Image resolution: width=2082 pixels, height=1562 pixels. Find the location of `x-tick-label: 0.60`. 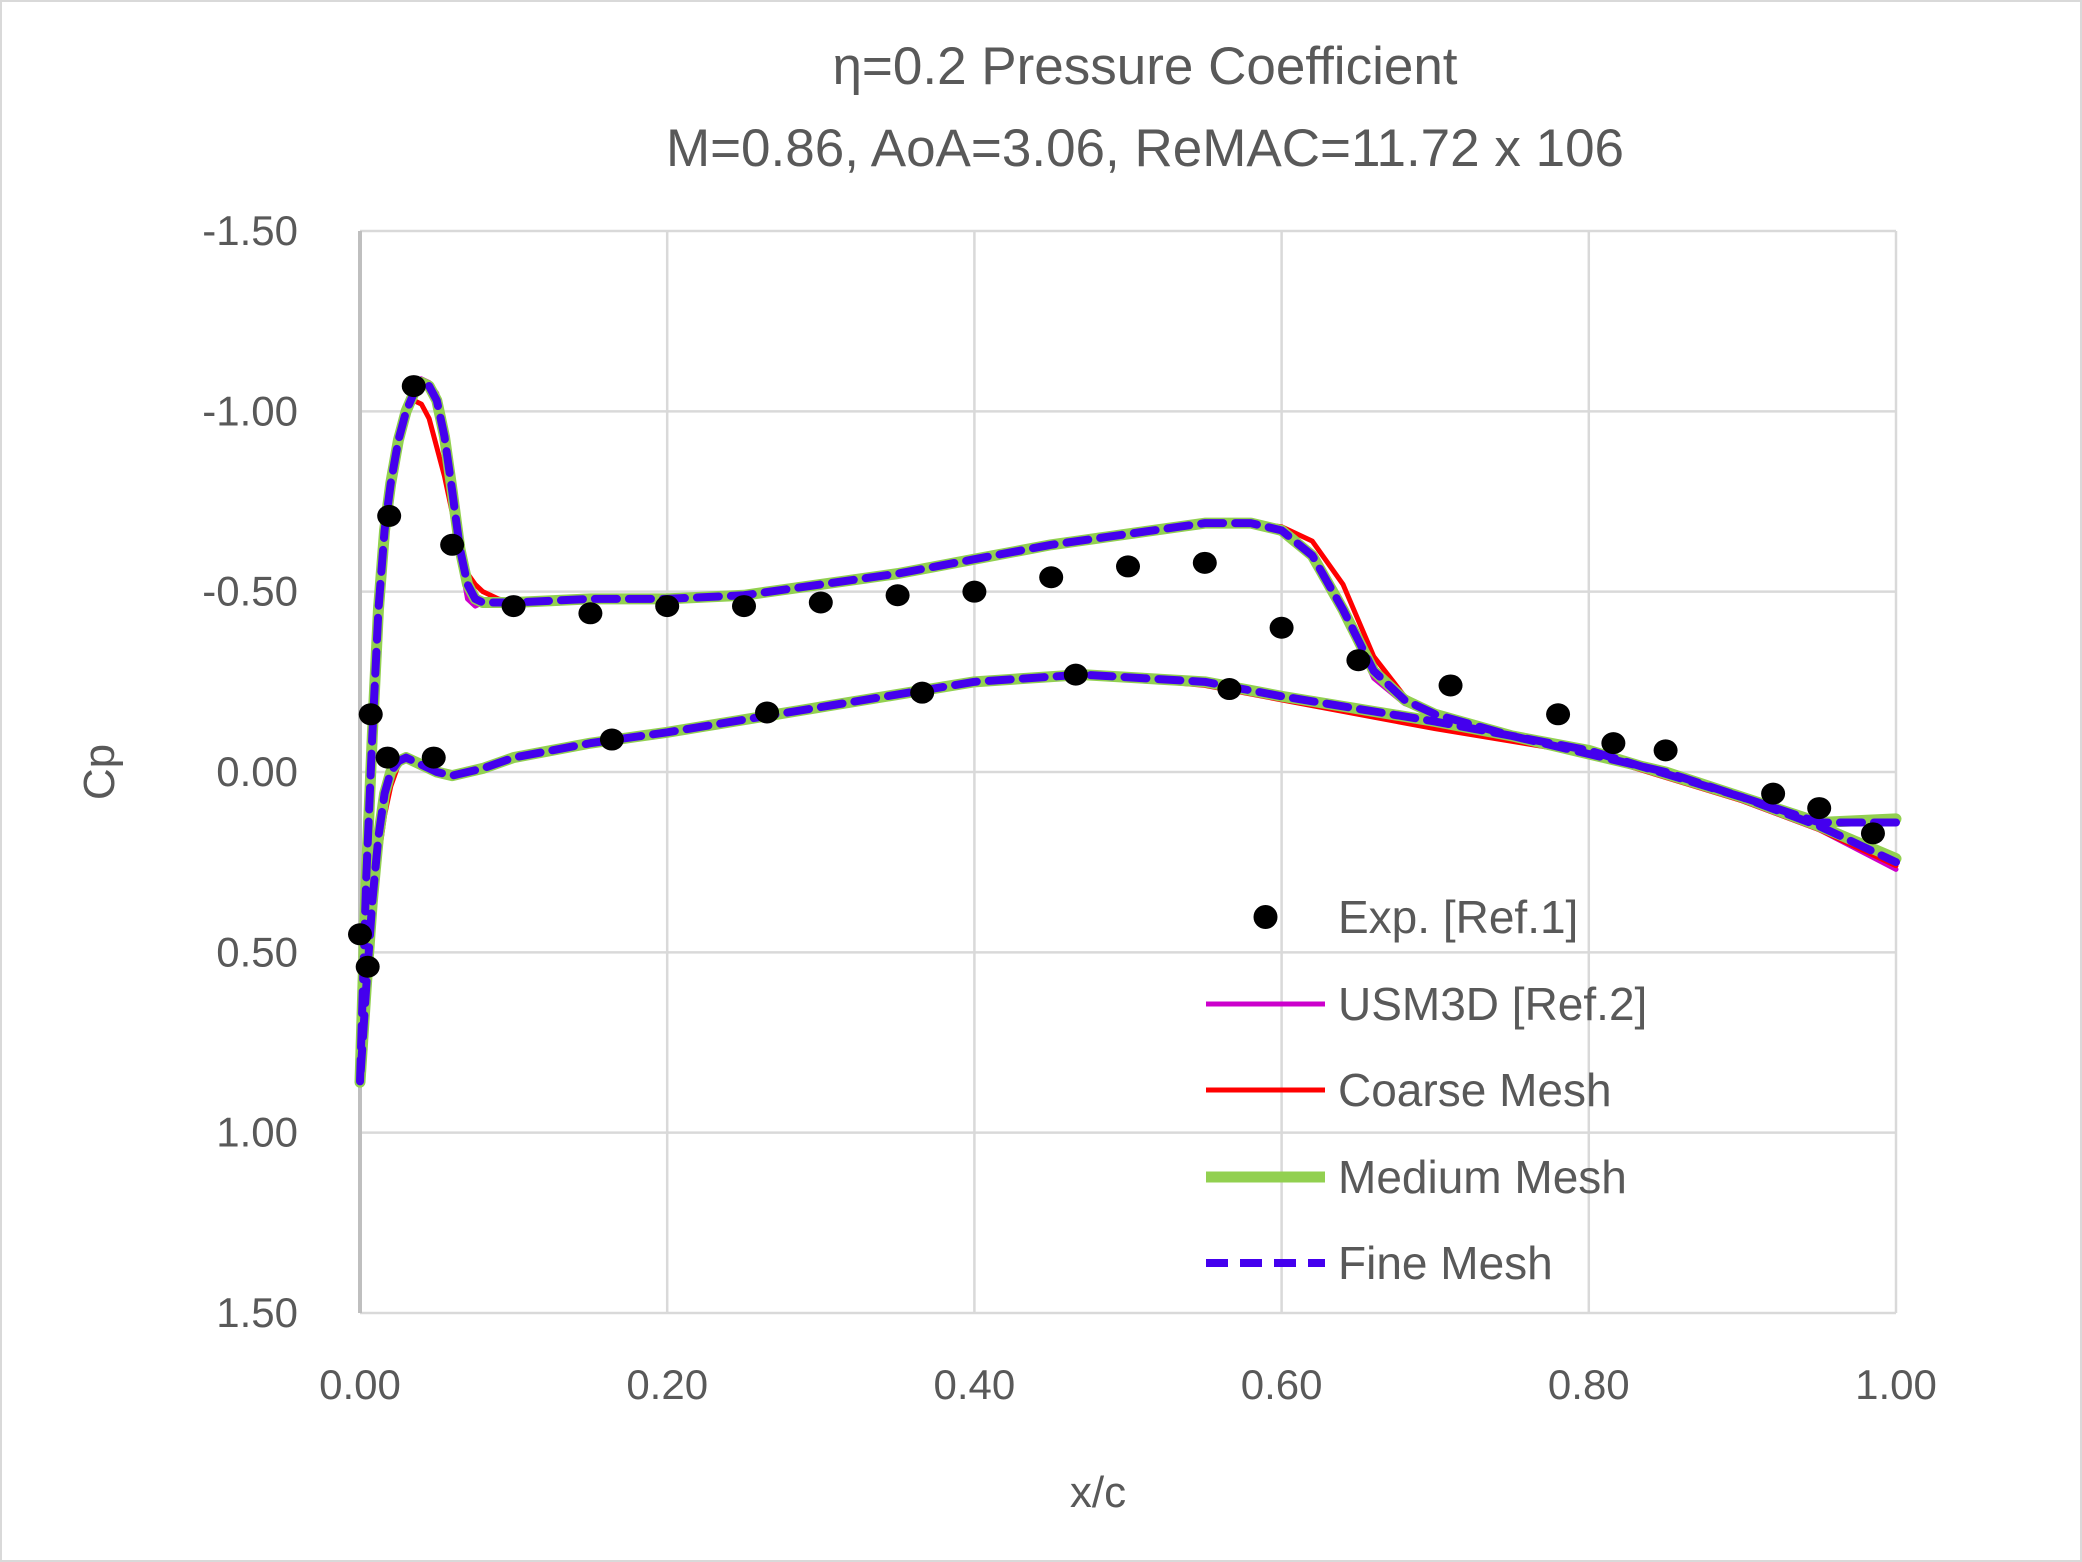

x-tick-label: 0.60 is located at coordinates (1282, 1384).